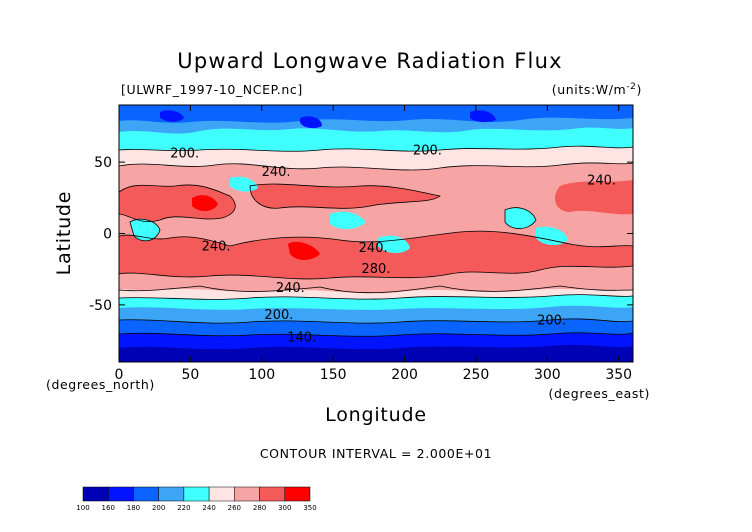 Image resolution: width=752 pixels, height=532 pixels. What do you see at coordinates (309, 508) in the screenshot?
I see `colorbar-label: 350` at bounding box center [309, 508].